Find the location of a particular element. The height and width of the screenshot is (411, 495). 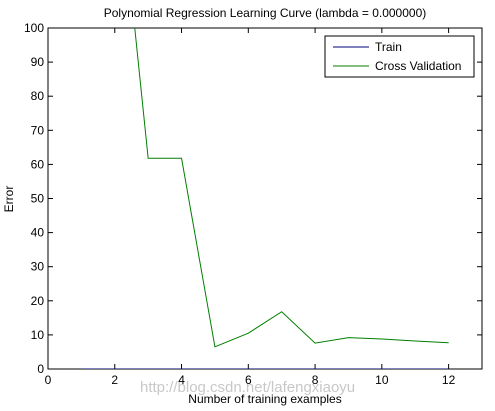

y-tick-label: 70 is located at coordinates (38, 130).